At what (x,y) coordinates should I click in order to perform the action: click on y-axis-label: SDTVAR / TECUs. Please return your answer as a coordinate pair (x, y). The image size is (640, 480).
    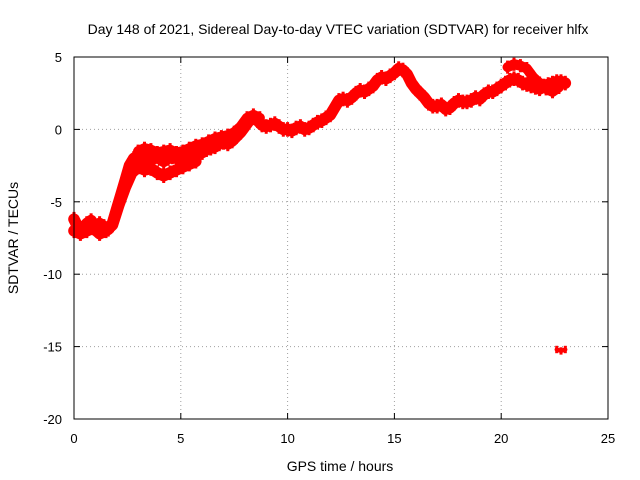
    Looking at the image, I should click on (13, 238).